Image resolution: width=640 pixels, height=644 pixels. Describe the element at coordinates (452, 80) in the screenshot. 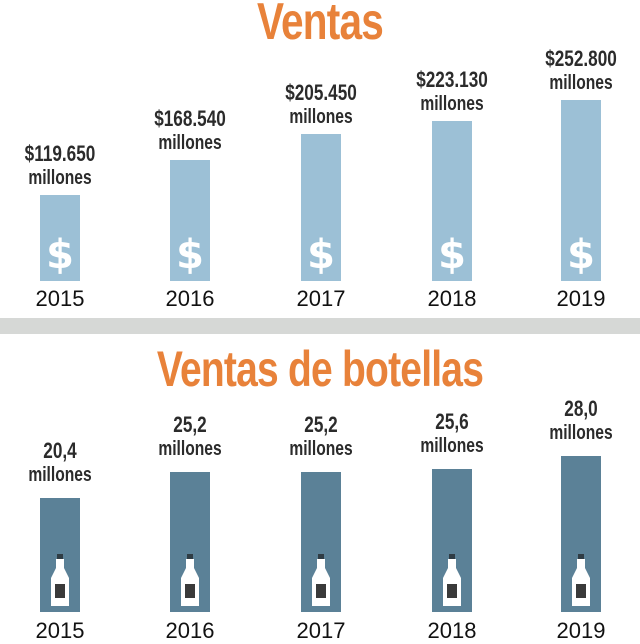

I see `data-label: $223.130` at that location.